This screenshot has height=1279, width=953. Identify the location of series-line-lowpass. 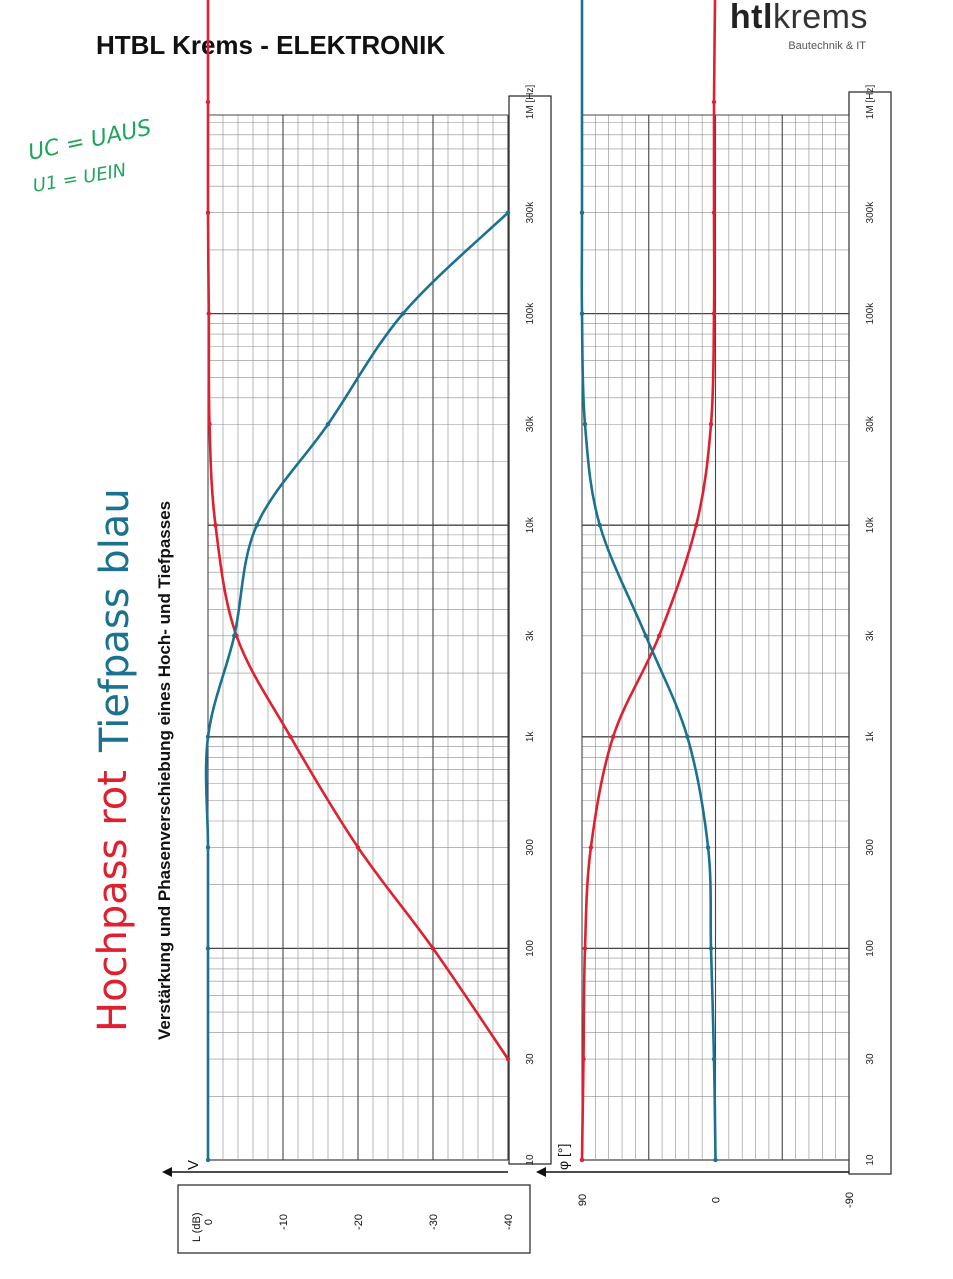
(648, 581).